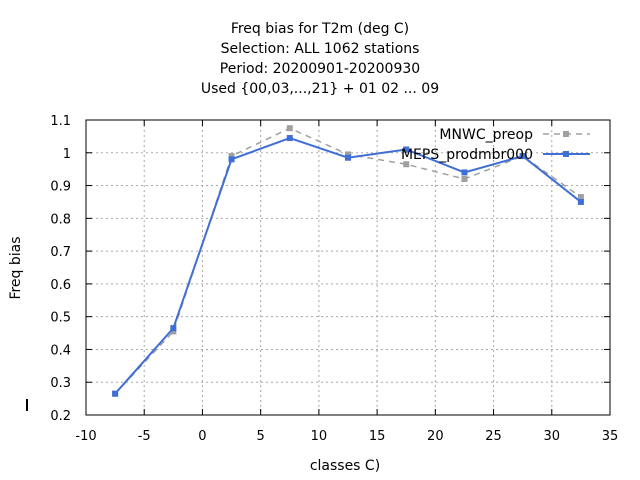  I want to click on y-tick-label: 0.9, so click(60, 187).